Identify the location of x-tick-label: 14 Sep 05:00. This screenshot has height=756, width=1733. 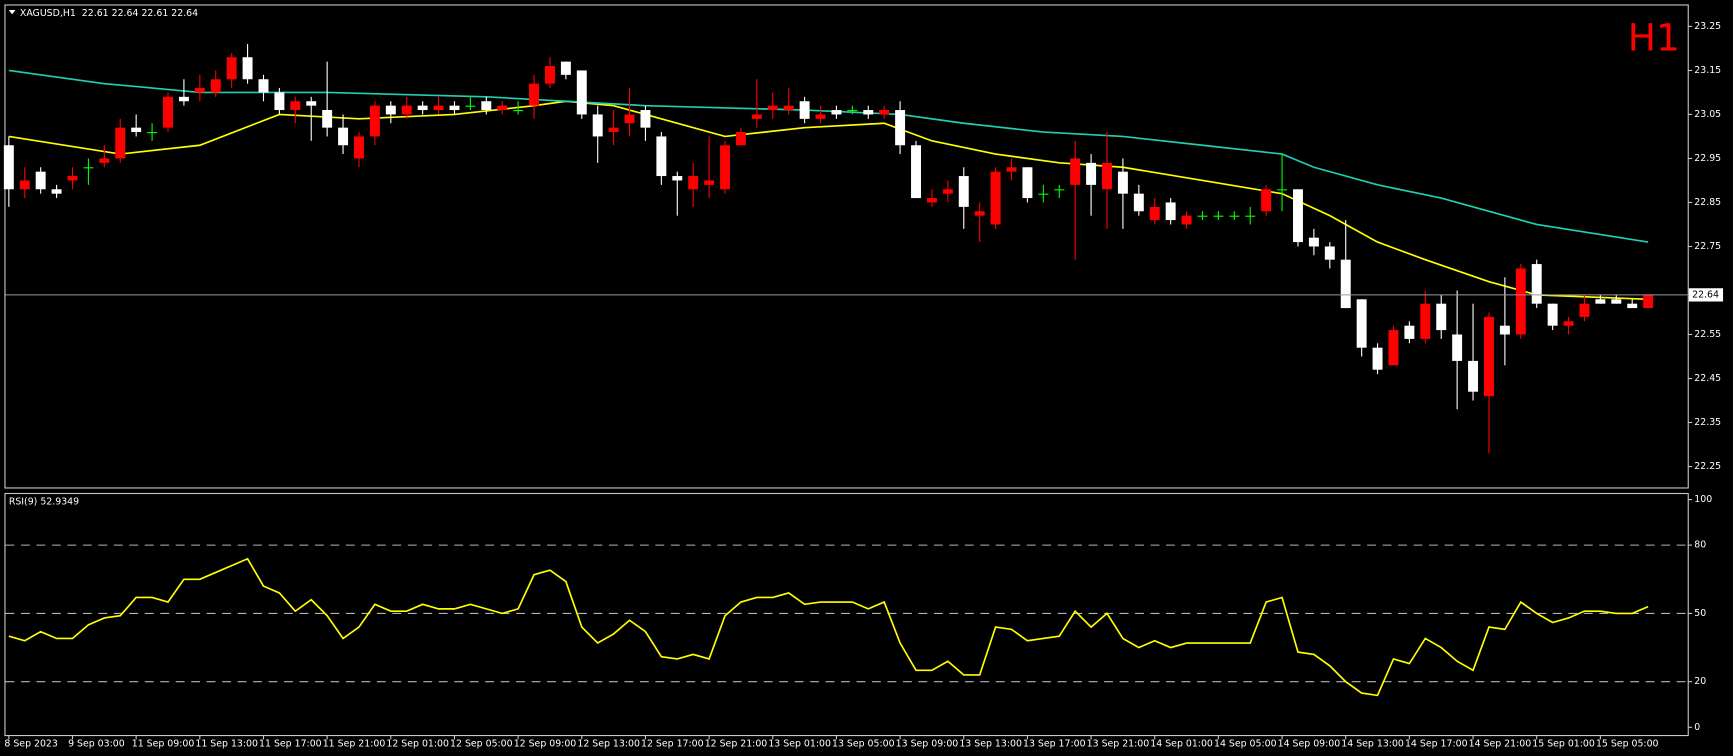
(1245, 743).